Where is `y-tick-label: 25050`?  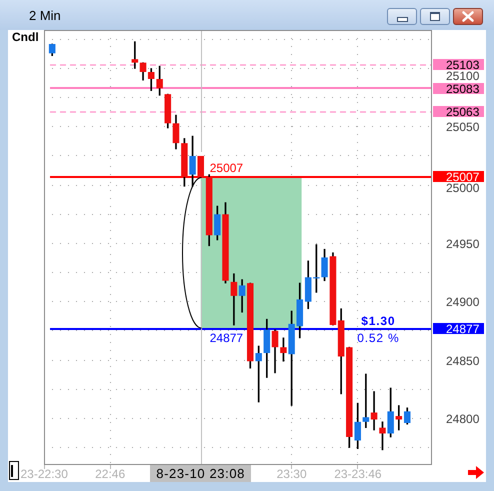
y-tick-label: 25050 is located at coordinates (463, 127).